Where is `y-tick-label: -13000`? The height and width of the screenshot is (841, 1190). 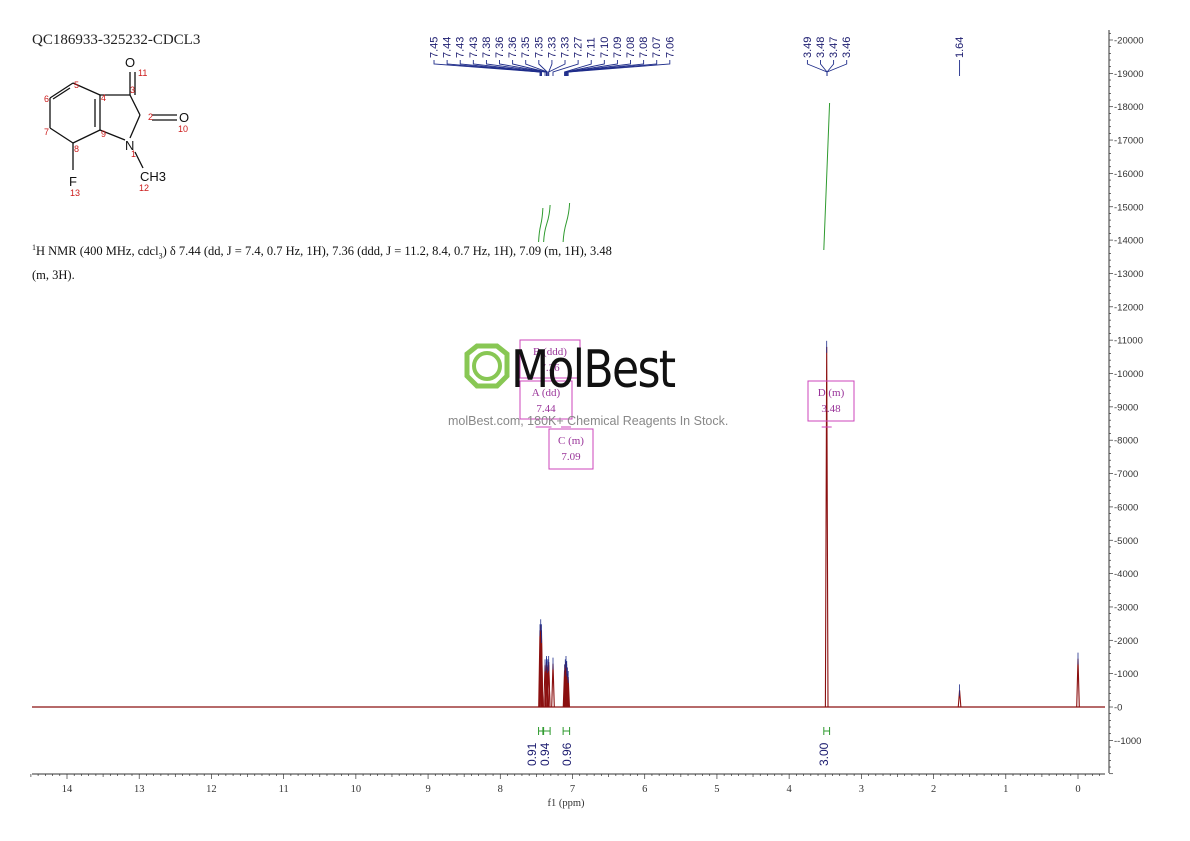 y-tick-label: -13000 is located at coordinates (1129, 274).